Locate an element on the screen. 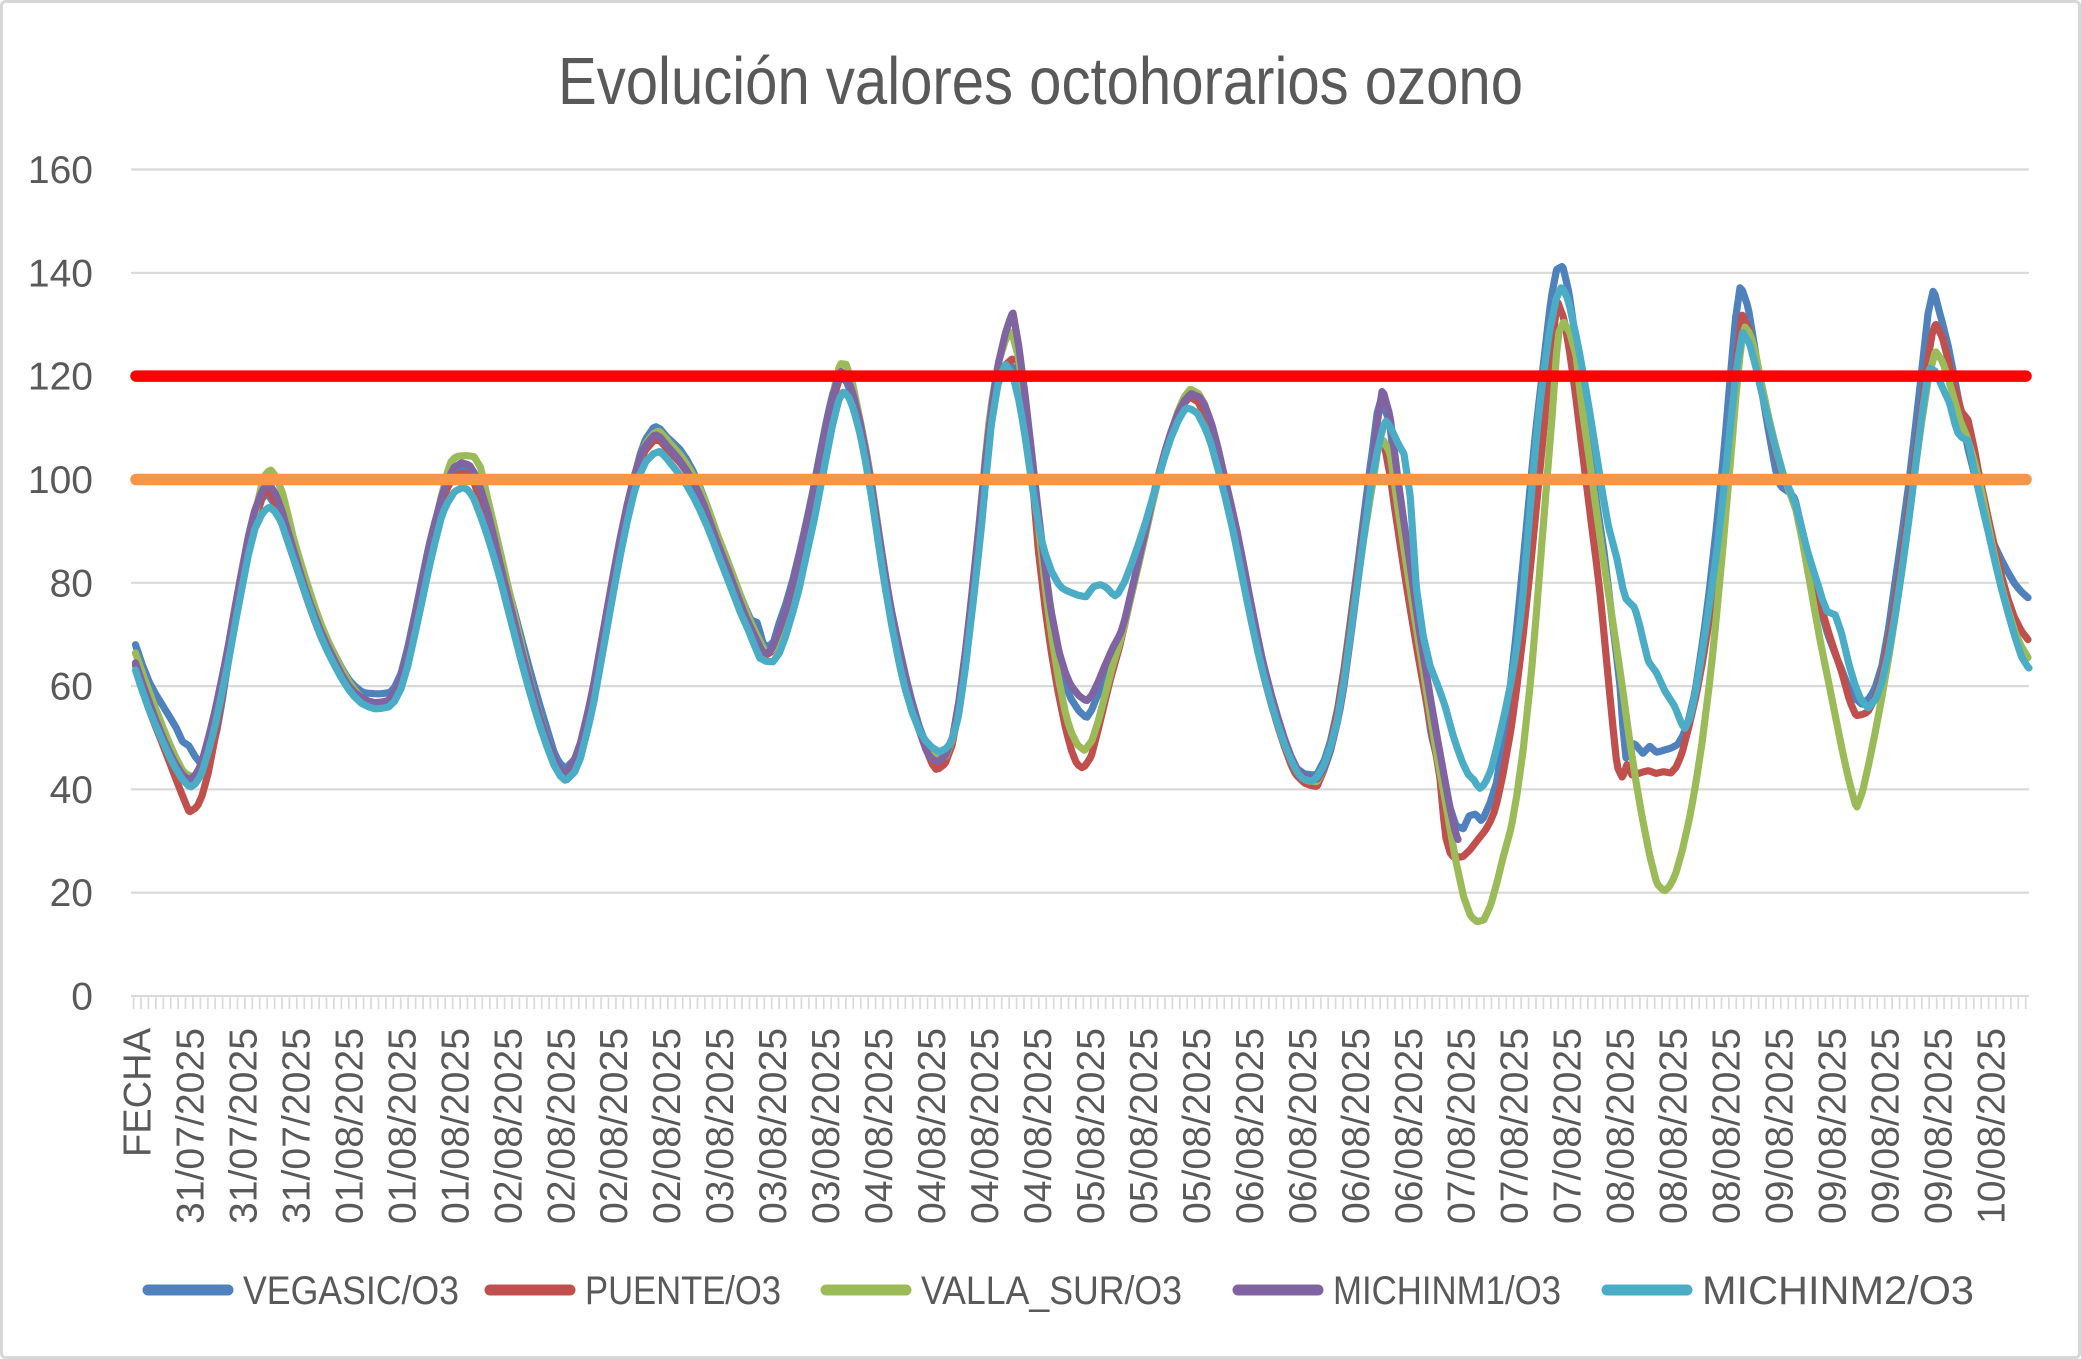 The height and width of the screenshot is (1359, 2081). svg-text: 140 is located at coordinates (60, 273).